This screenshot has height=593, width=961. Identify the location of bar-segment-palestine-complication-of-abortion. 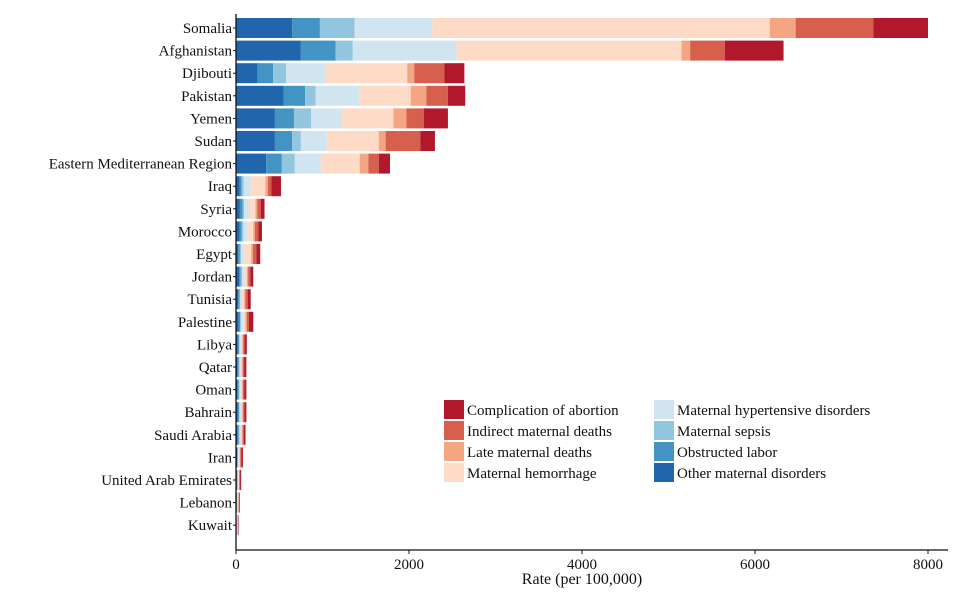
(251, 322).